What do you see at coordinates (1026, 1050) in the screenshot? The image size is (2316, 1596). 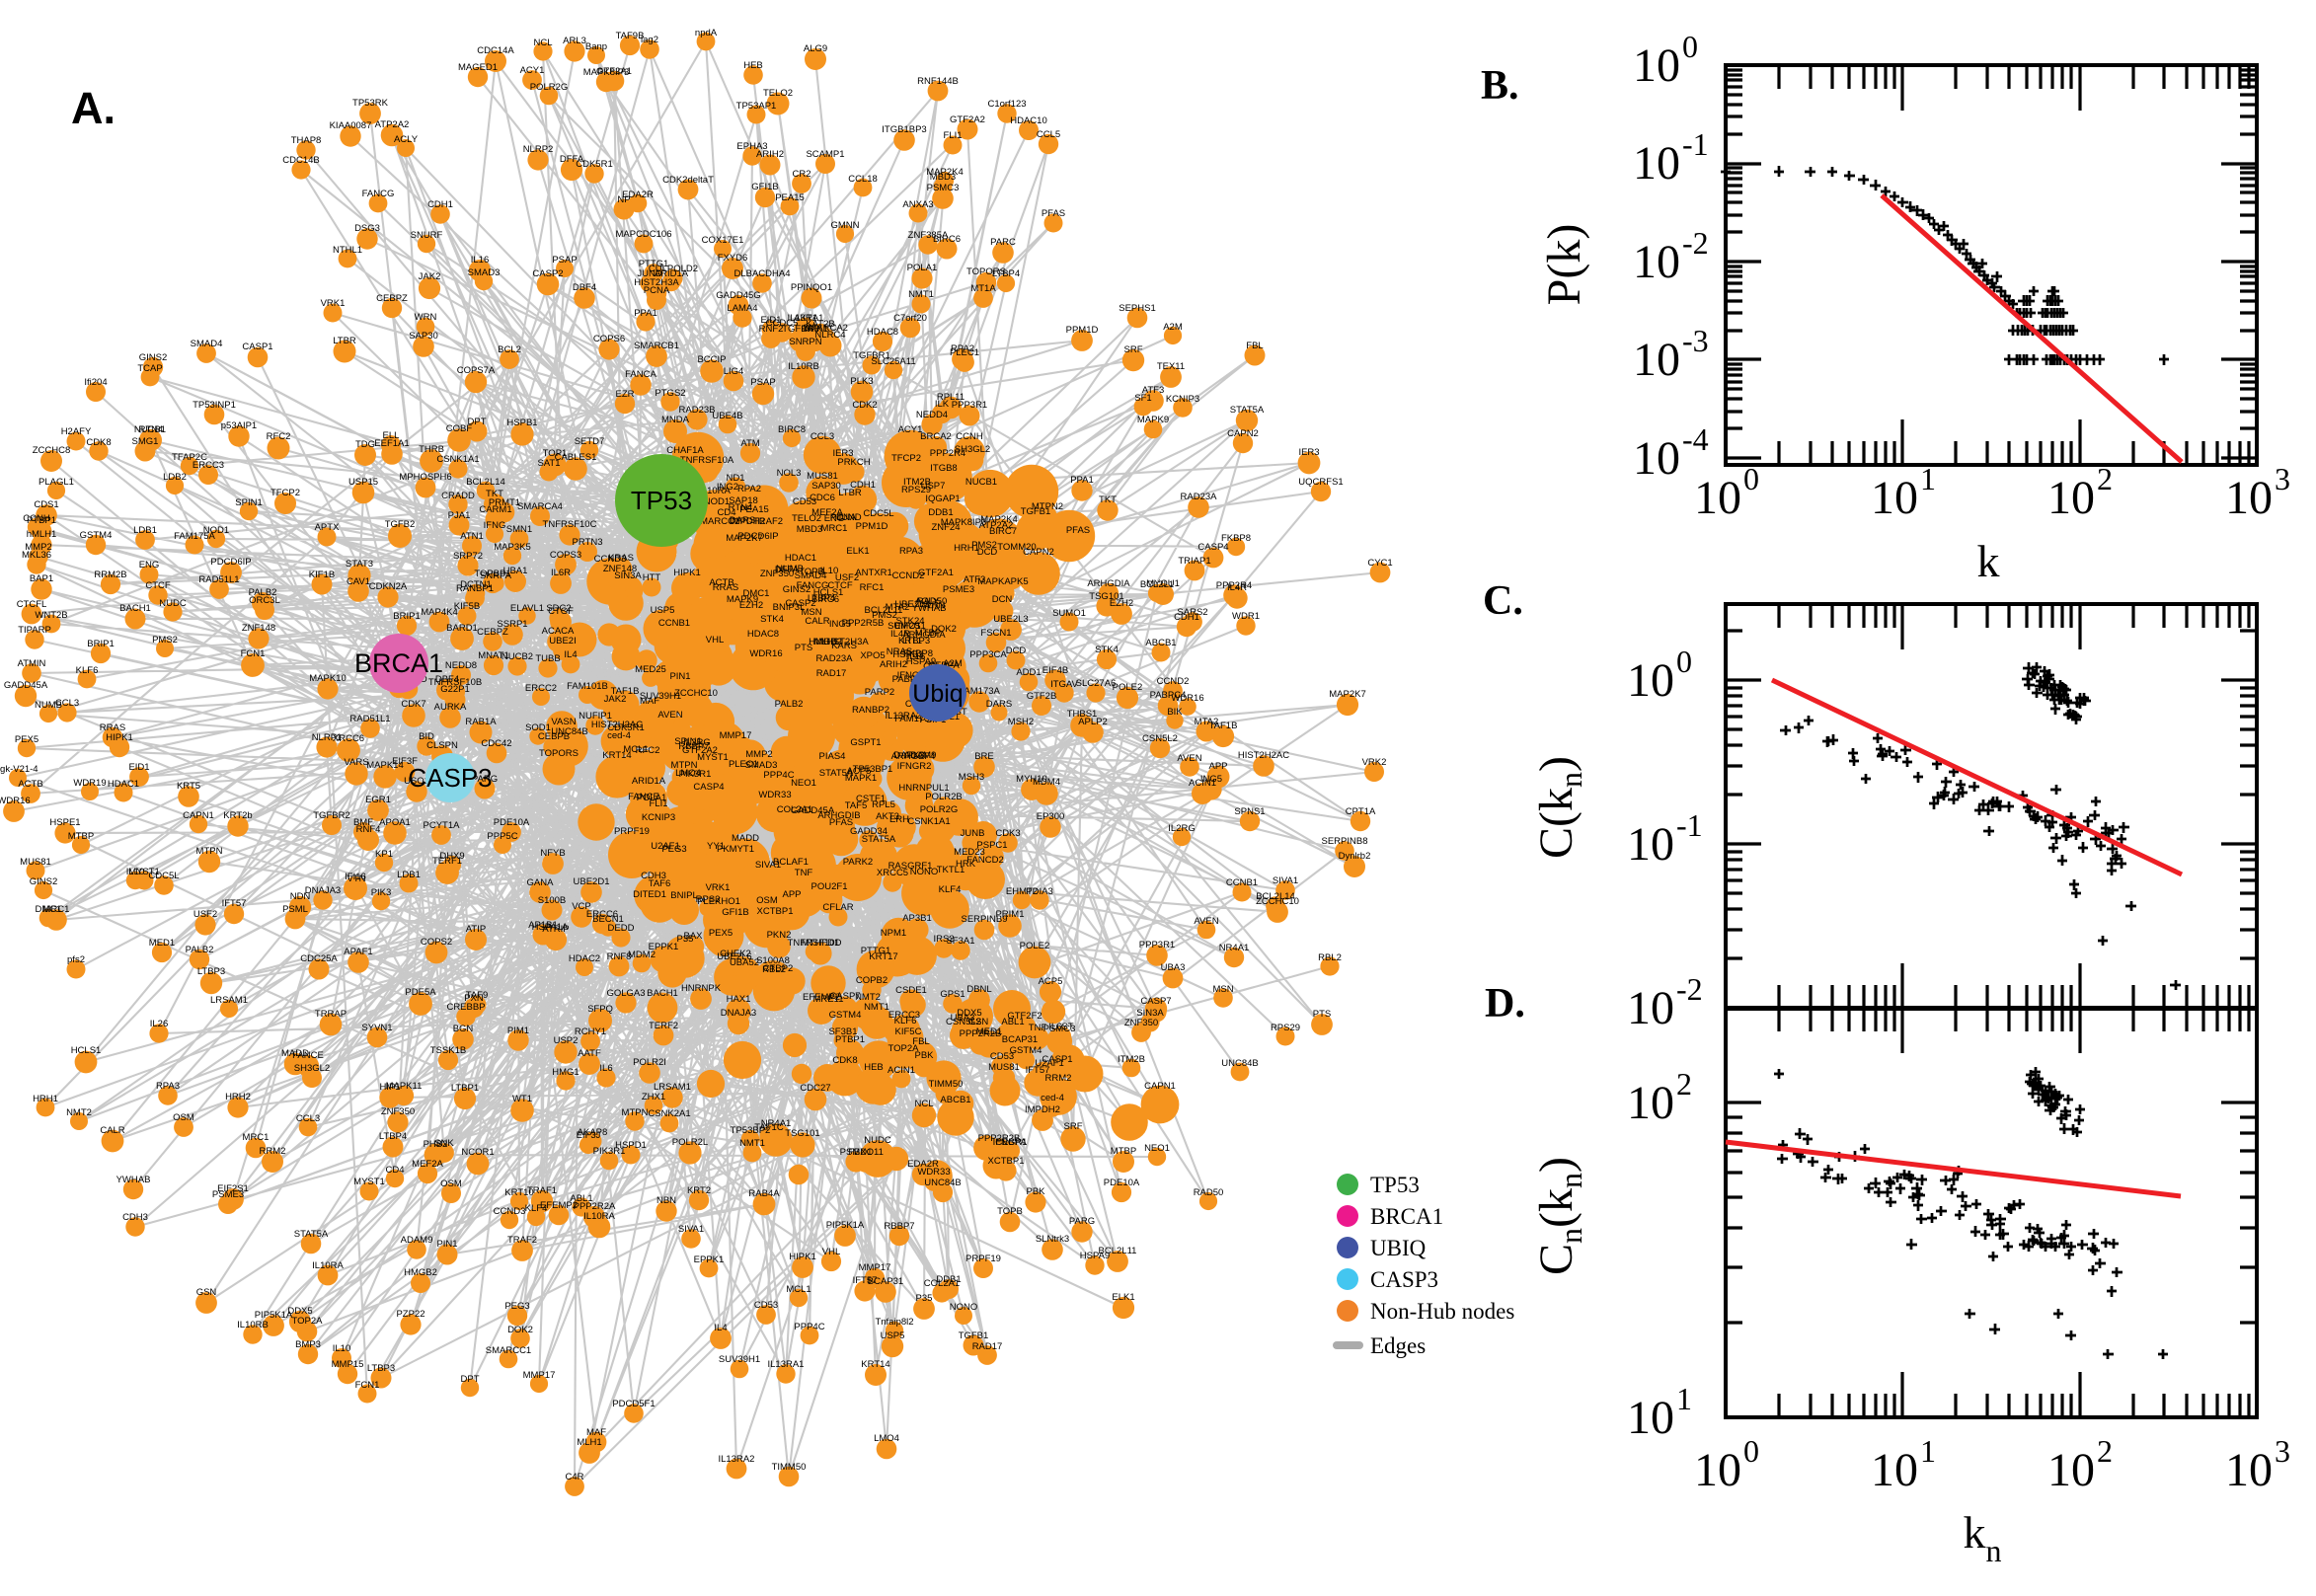 I see `svg-text: GSTM4` at bounding box center [1026, 1050].